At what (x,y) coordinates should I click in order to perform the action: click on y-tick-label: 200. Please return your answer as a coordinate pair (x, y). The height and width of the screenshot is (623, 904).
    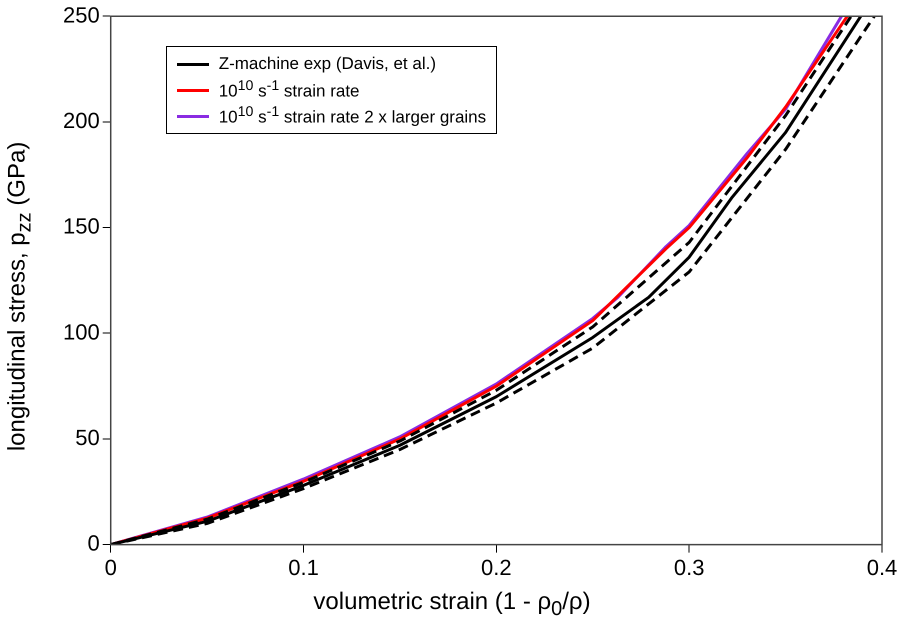
    Looking at the image, I should click on (81, 120).